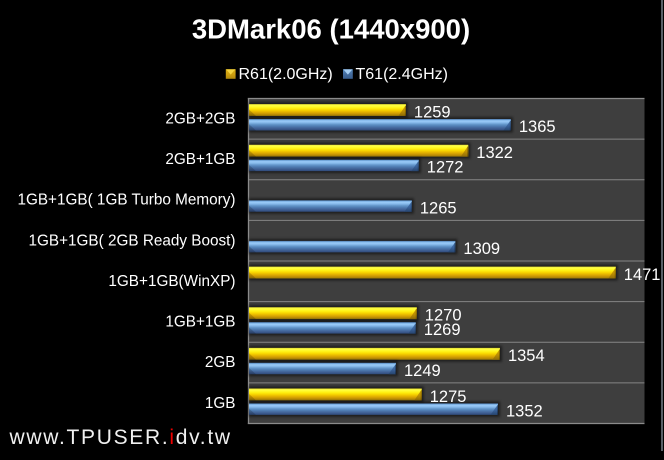 The height and width of the screenshot is (460, 664). I want to click on svg-text: 1272, so click(445, 168).